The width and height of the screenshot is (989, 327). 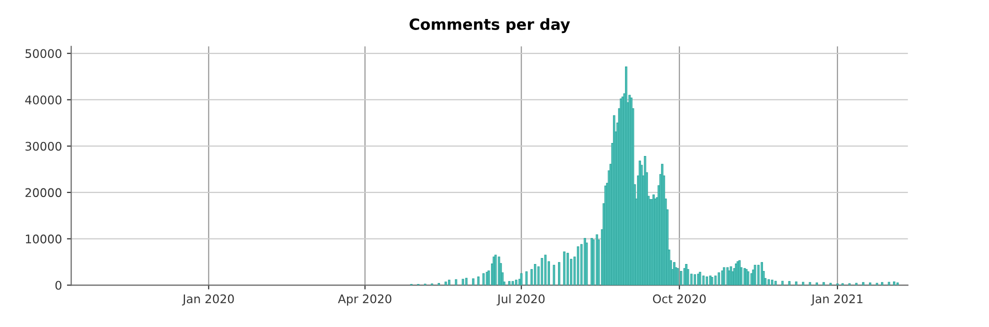 What do you see at coordinates (58, 285) in the screenshot?
I see `y-tick-label: 0` at bounding box center [58, 285].